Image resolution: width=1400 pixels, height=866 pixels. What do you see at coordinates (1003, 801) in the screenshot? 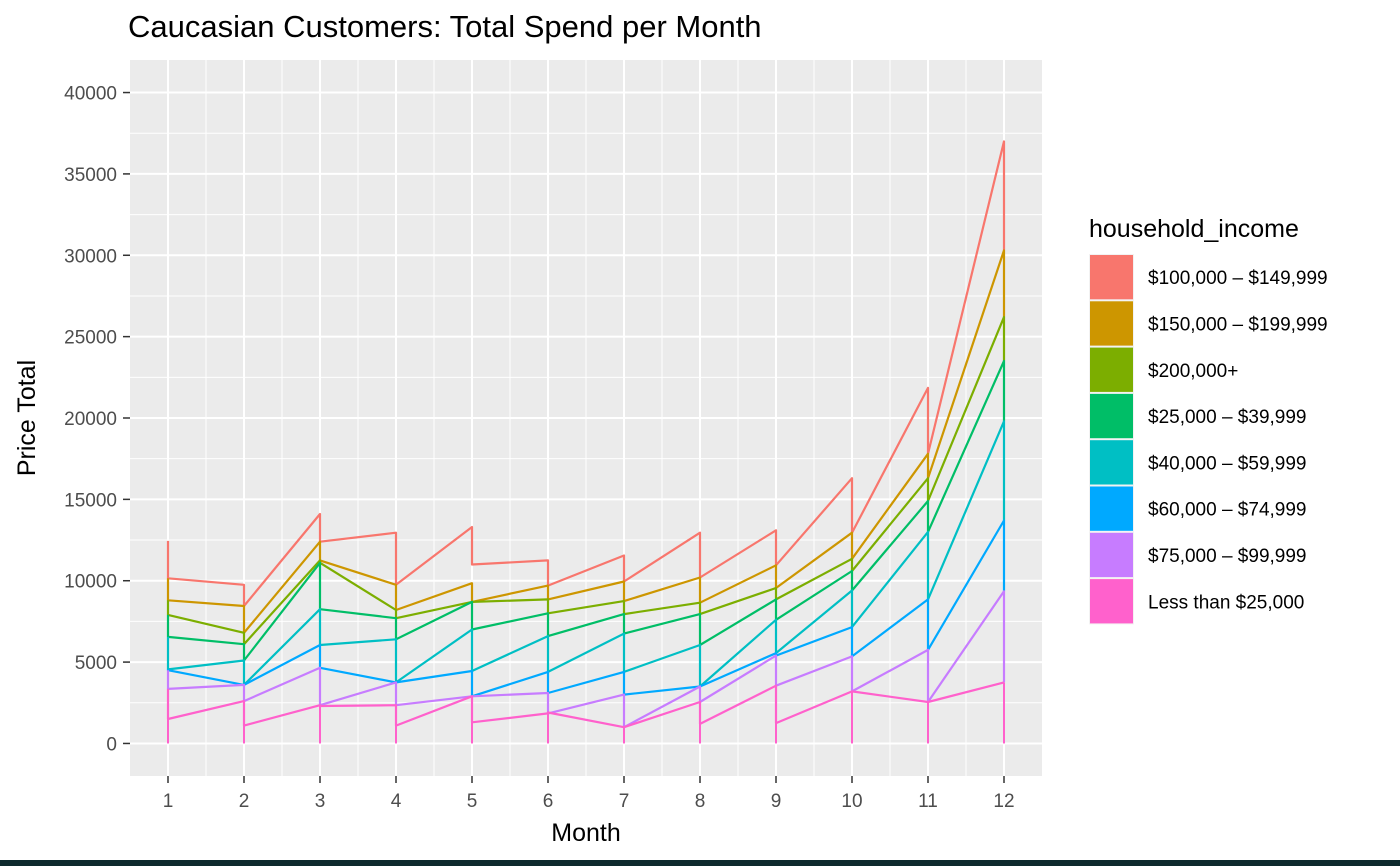
I see `x-tick-label: 12` at bounding box center [1003, 801].